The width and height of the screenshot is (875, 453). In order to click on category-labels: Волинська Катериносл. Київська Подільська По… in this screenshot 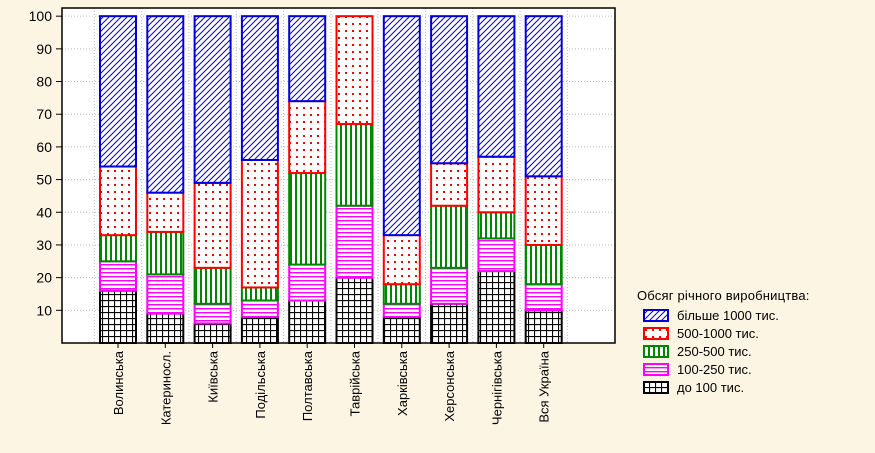, I will do `click(331, 387)`.